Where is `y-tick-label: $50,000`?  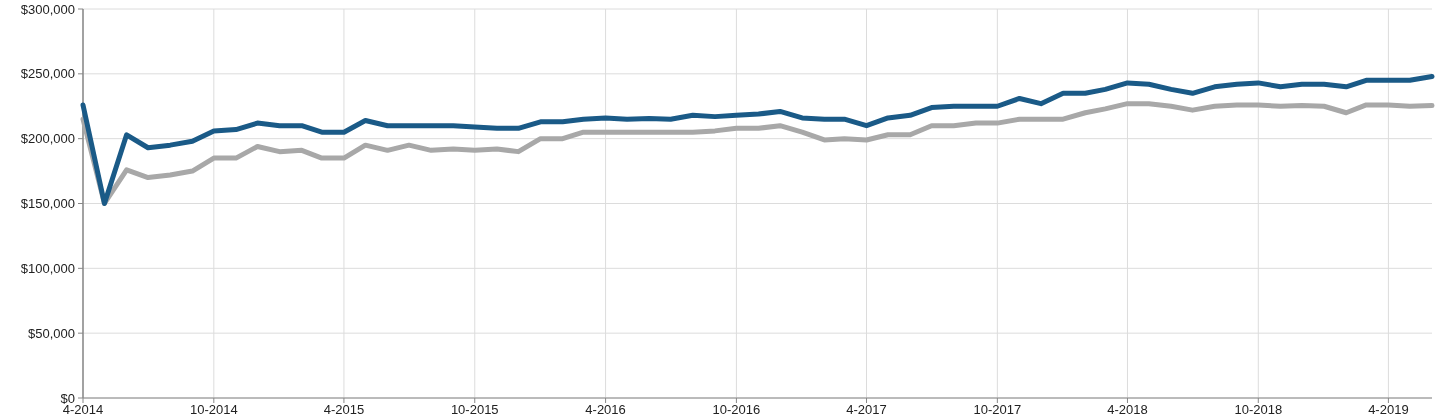
y-tick-label: $50,000 is located at coordinates (51, 333).